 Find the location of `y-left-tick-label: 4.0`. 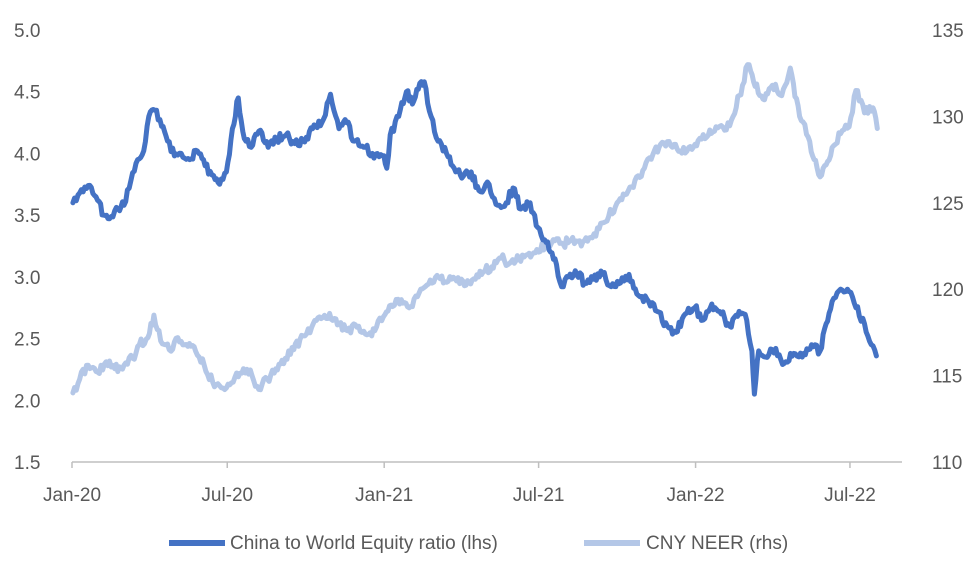

y-left-tick-label: 4.0 is located at coordinates (27, 154).